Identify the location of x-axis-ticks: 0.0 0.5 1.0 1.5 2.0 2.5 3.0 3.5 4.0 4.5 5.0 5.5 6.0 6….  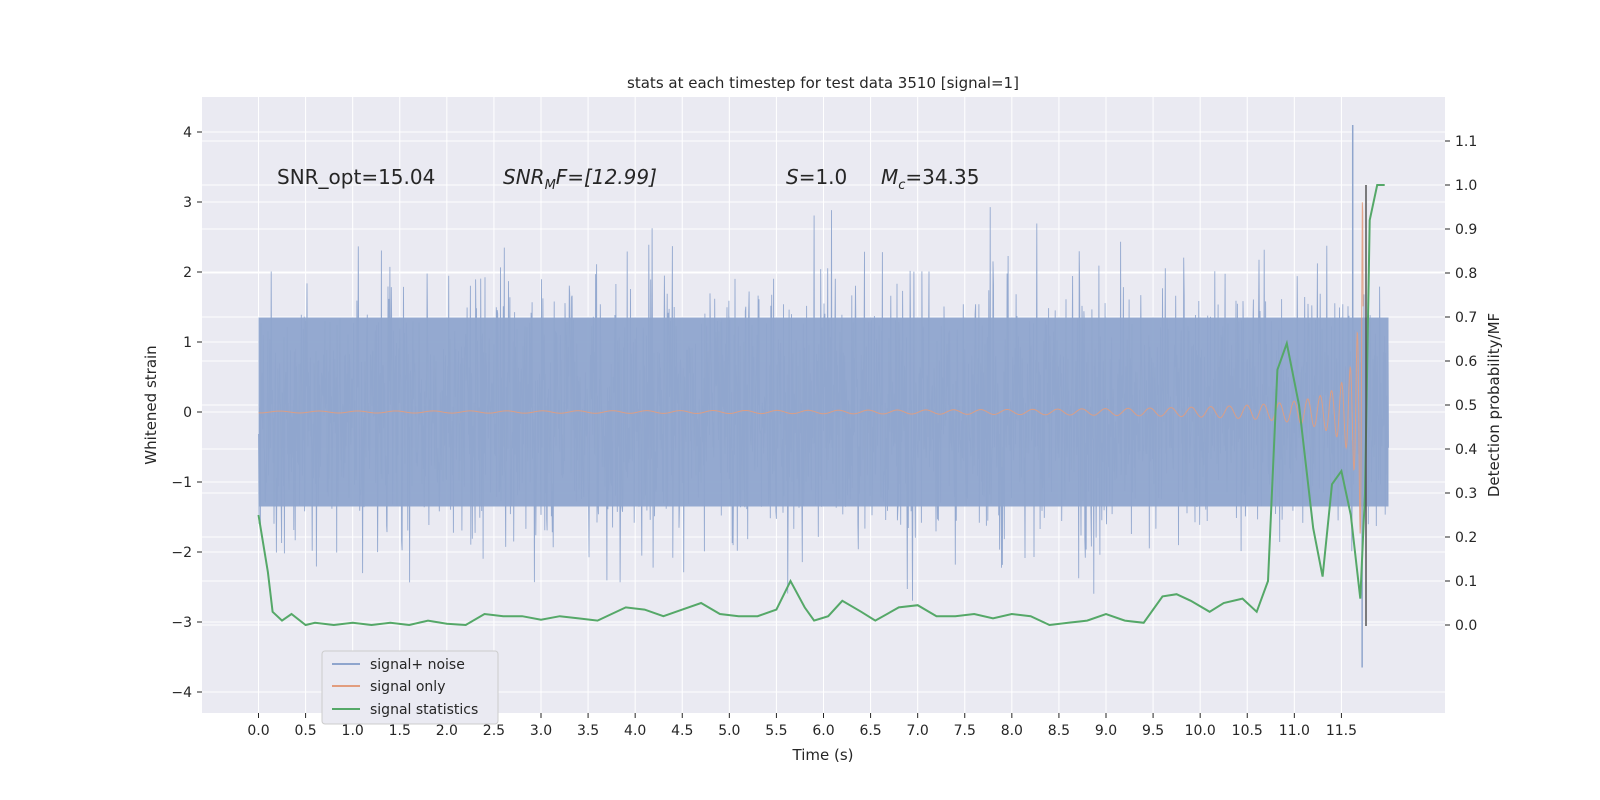
(802, 726).